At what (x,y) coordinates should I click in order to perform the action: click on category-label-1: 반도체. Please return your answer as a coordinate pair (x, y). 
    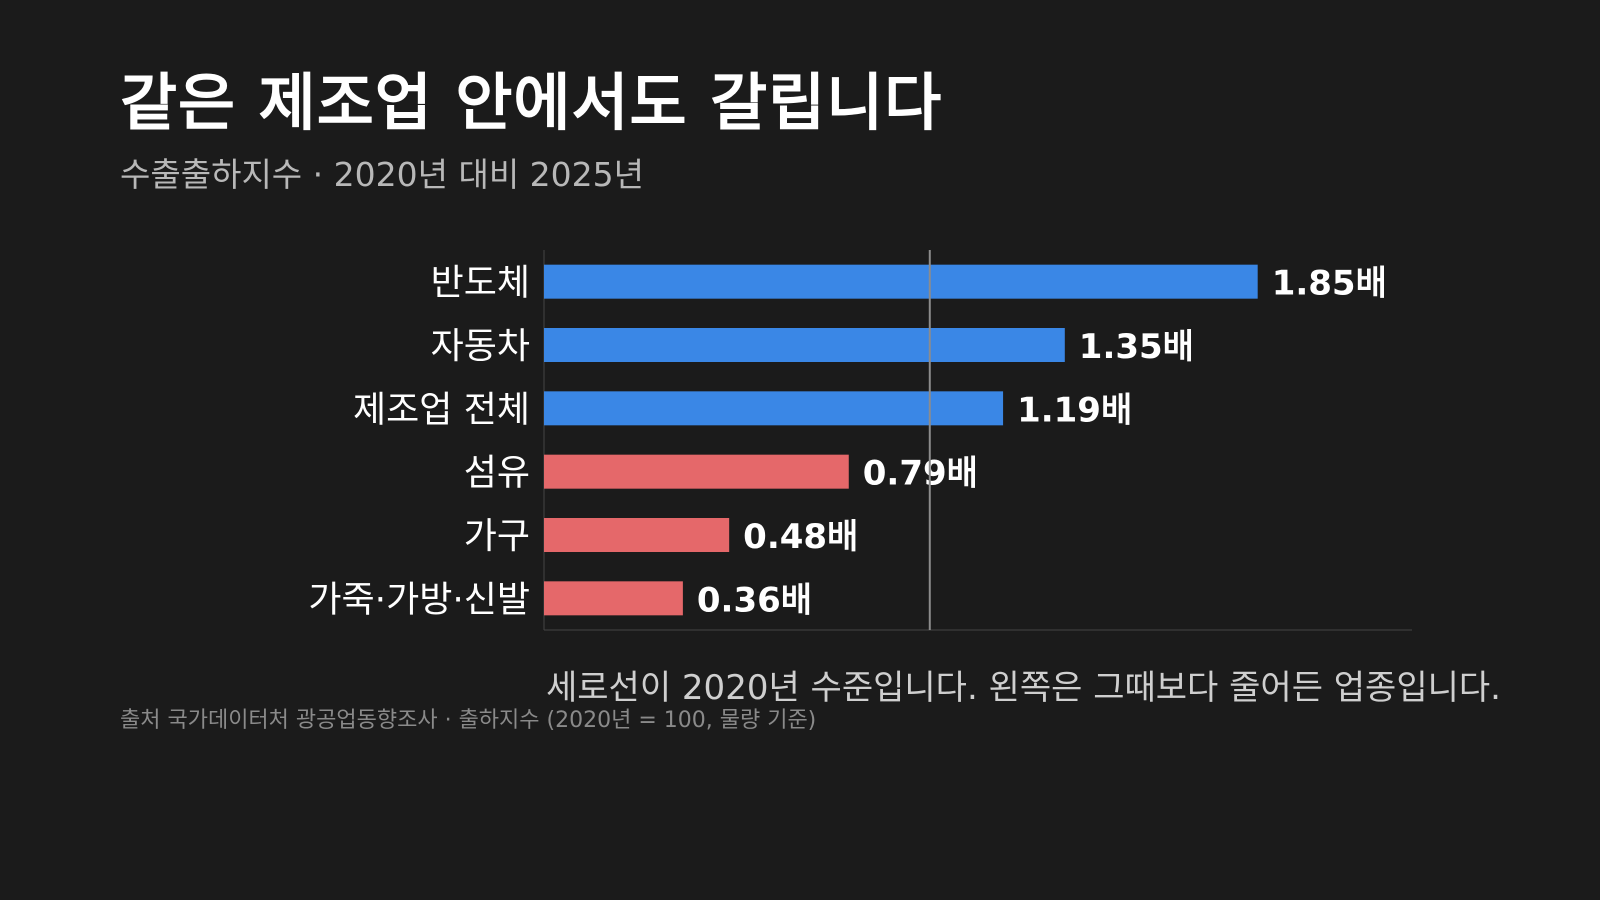
    Looking at the image, I should click on (480, 283).